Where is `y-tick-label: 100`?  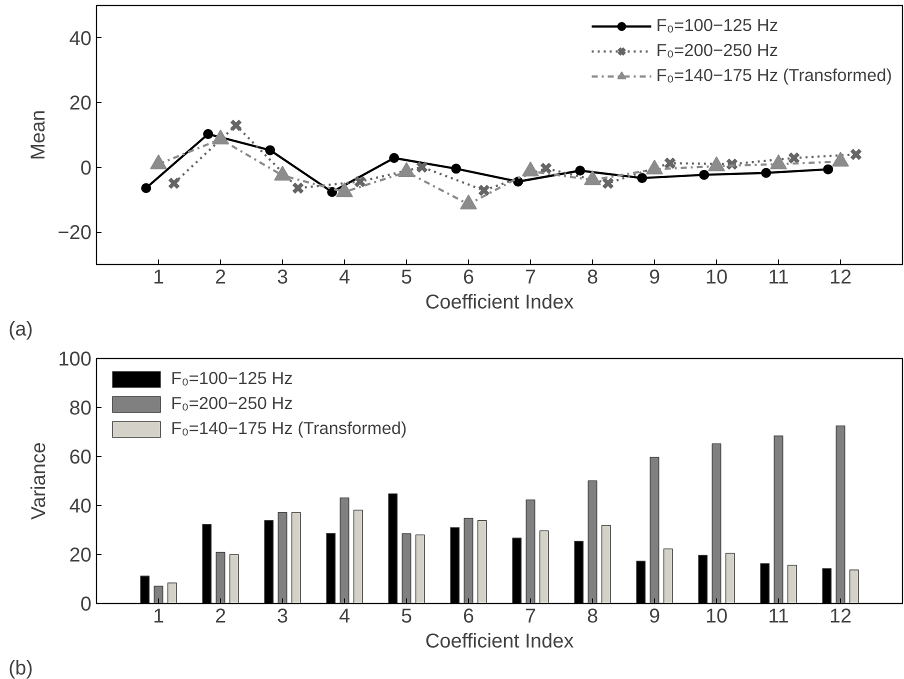
y-tick-label: 100 is located at coordinates (75, 359).